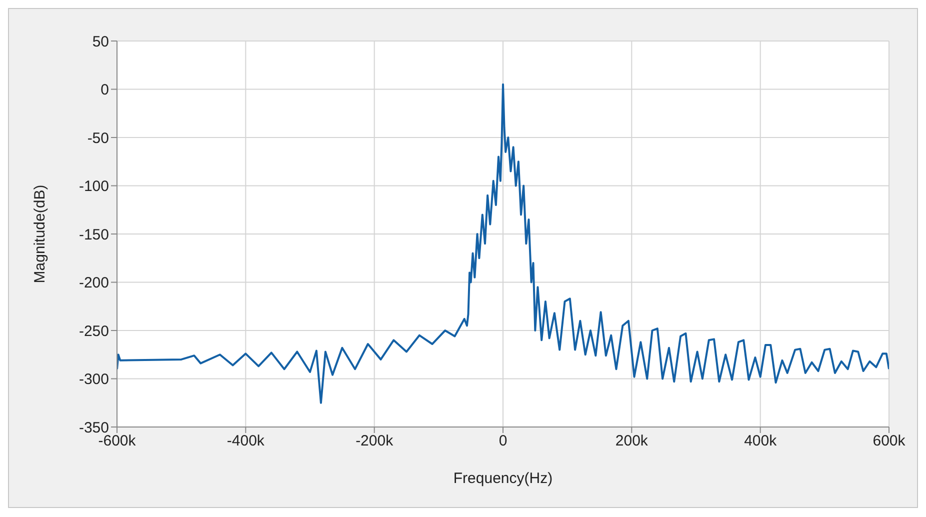 The image size is (926, 517). I want to click on x-tick-label: -200k, so click(375, 441).